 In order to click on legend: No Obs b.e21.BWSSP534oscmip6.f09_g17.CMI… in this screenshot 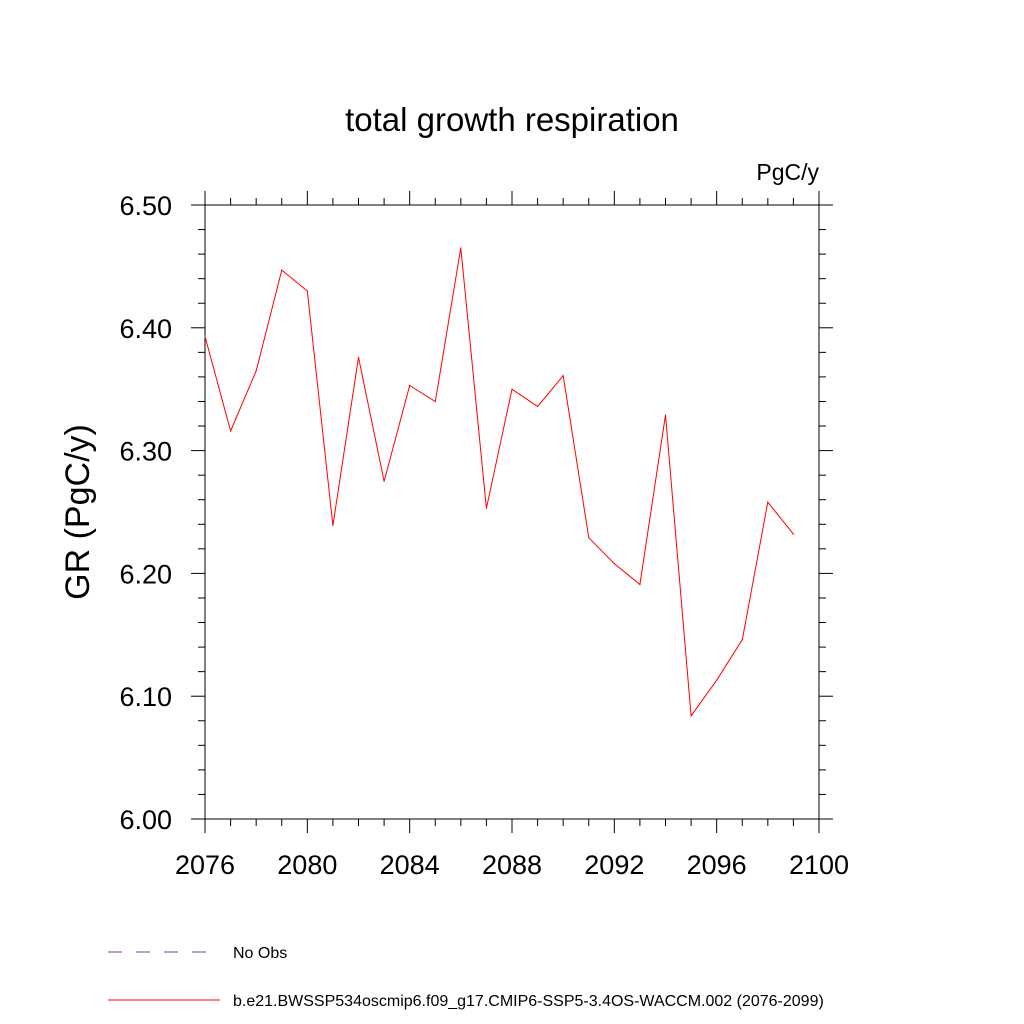, I will do `click(466, 977)`.